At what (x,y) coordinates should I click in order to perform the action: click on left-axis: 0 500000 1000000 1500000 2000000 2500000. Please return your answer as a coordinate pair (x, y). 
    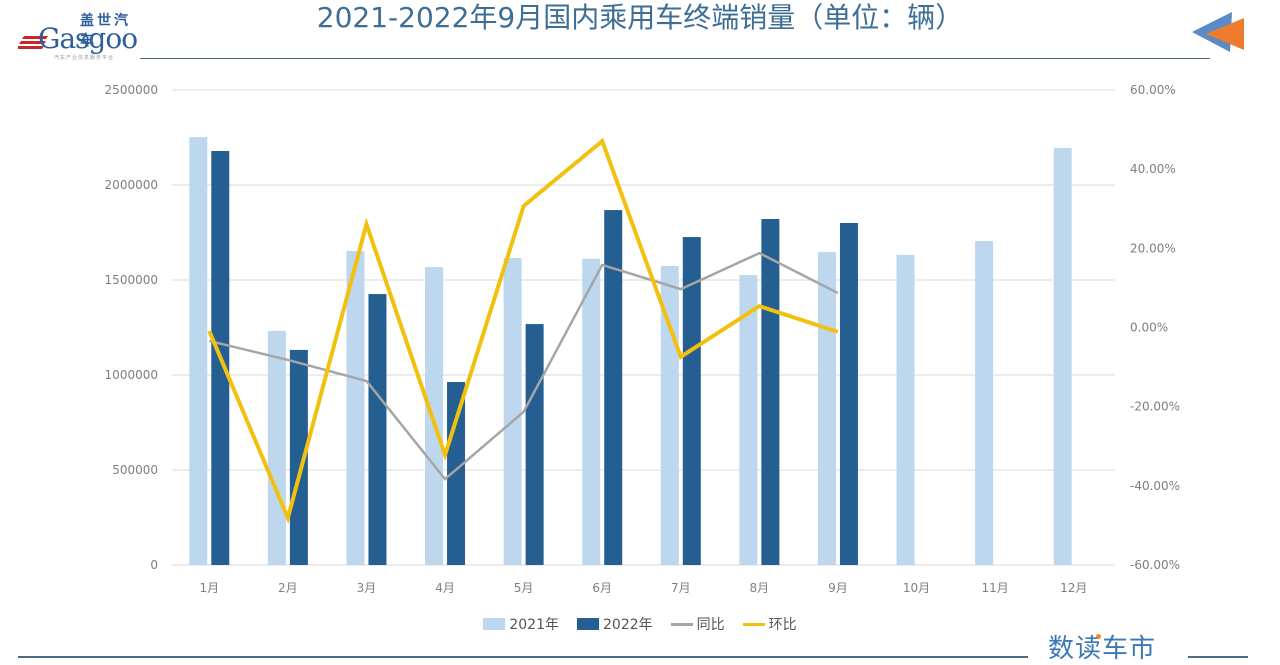
    Looking at the image, I should click on (131, 327).